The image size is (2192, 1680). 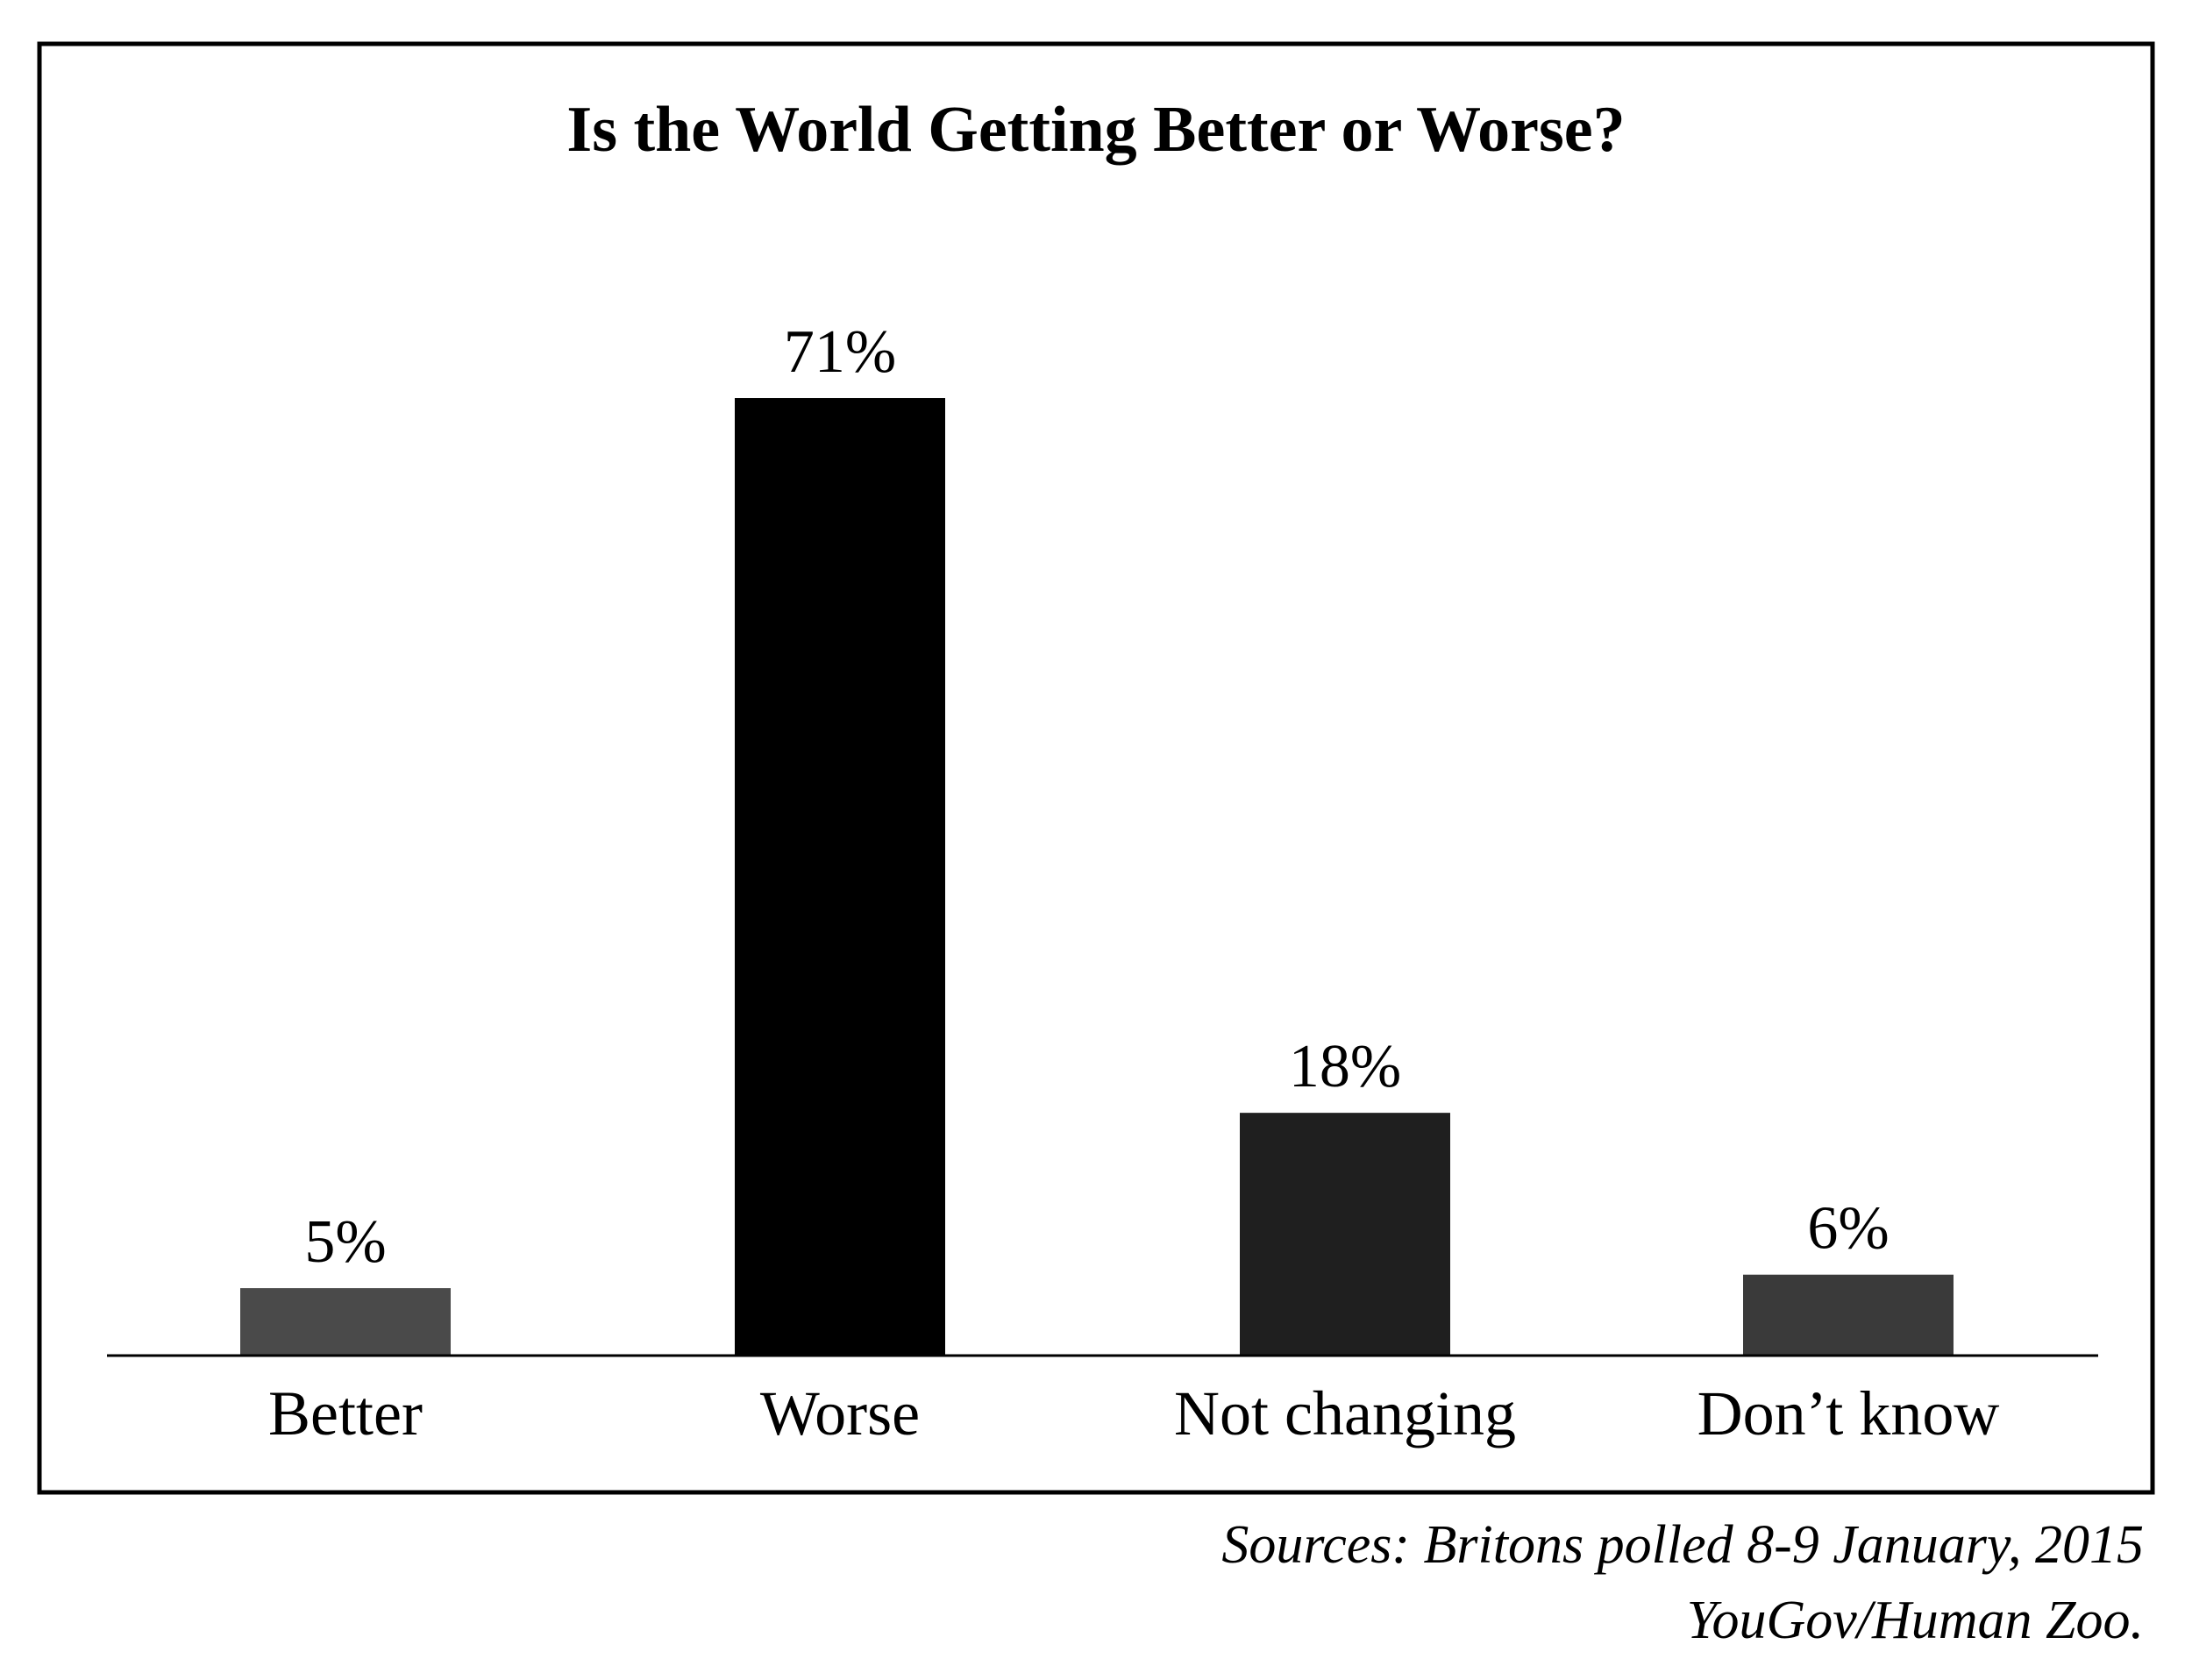 I want to click on bar-don-t-know, so click(x=1848, y=1315).